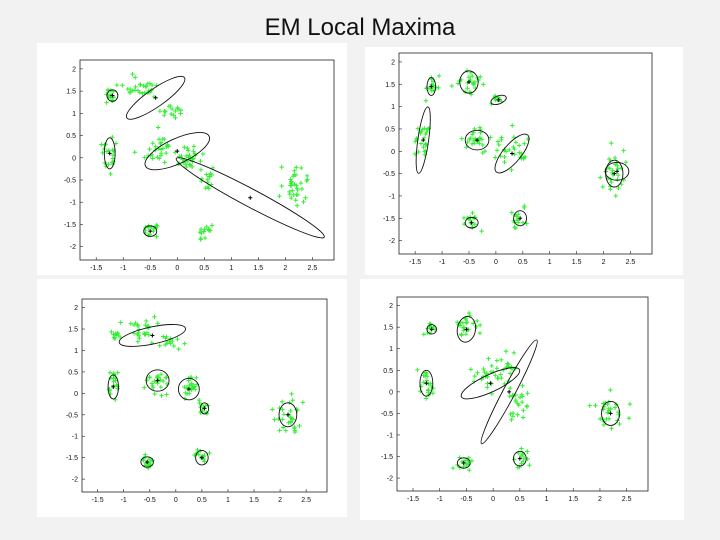 The width and height of the screenshot is (720, 540). What do you see at coordinates (360, 27) in the screenshot?
I see `slide-title: EM Local Maxima` at bounding box center [360, 27].